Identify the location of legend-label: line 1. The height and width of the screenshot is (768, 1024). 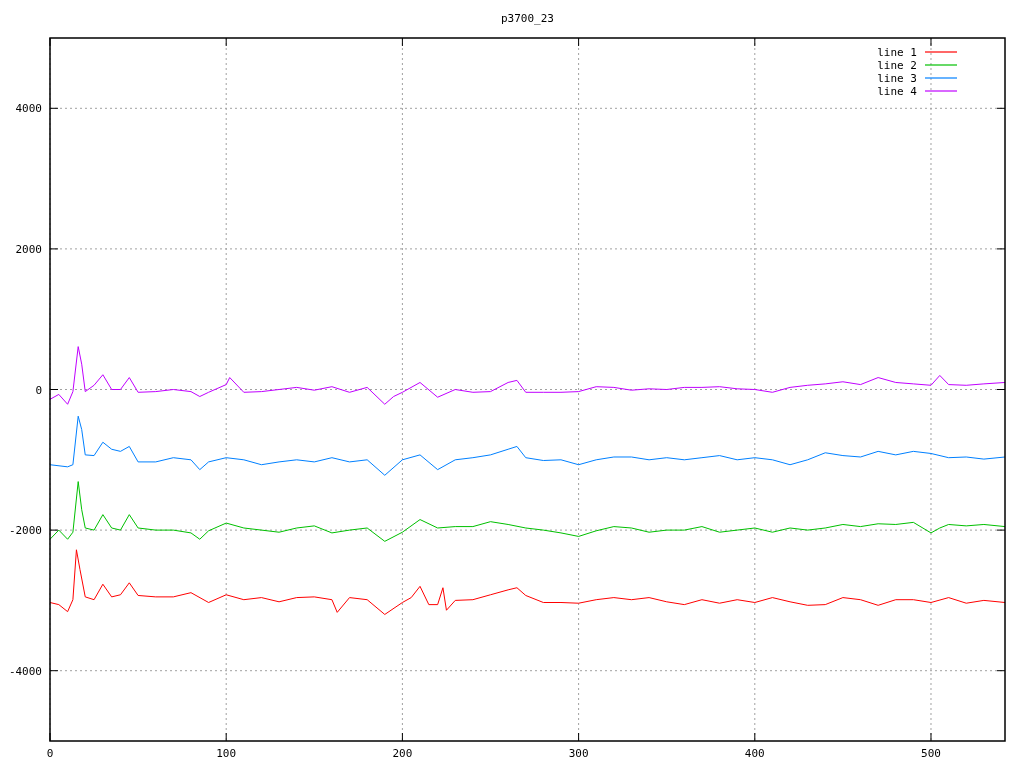
(897, 52).